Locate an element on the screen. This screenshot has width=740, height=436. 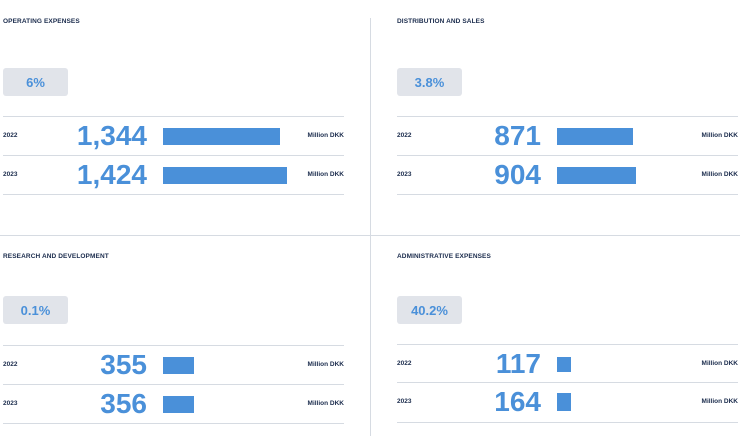
panel-title: OPERATING EXPENSES is located at coordinates (41, 21).